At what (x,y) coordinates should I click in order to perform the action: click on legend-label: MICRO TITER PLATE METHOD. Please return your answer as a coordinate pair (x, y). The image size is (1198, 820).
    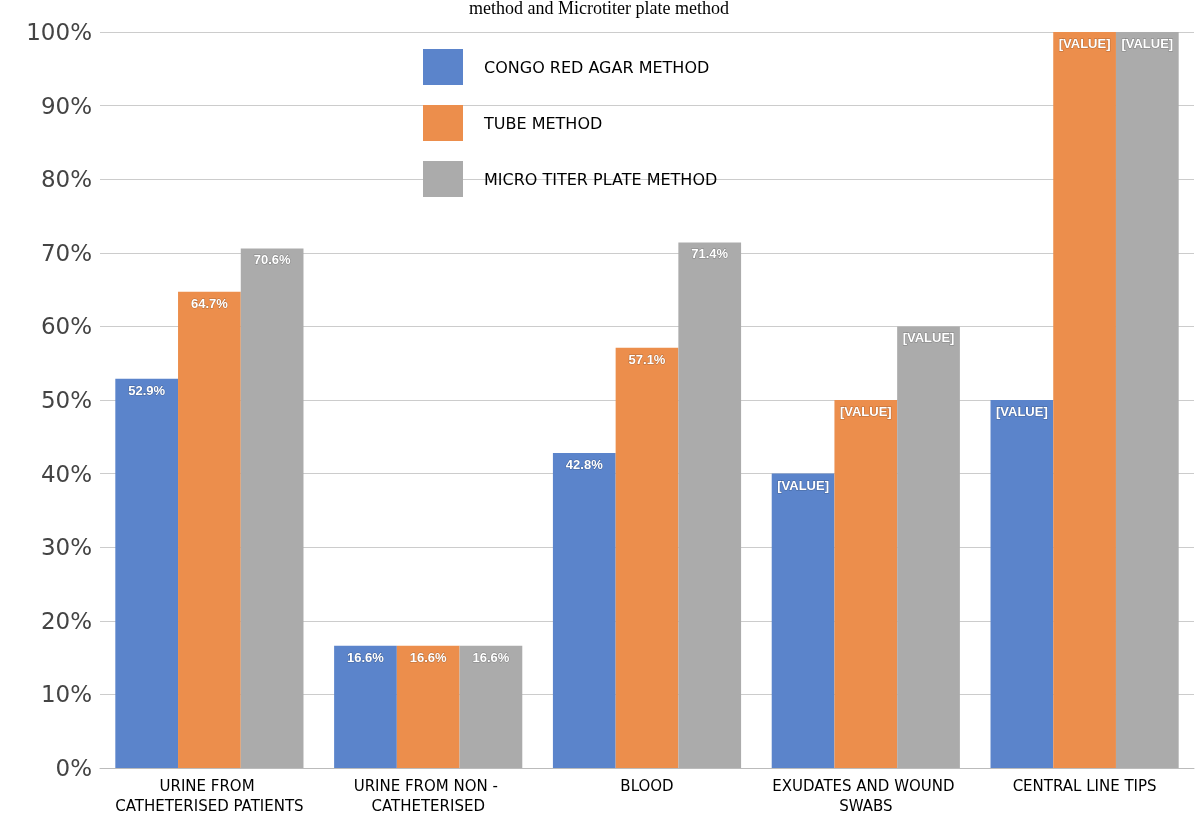
    Looking at the image, I should click on (601, 179).